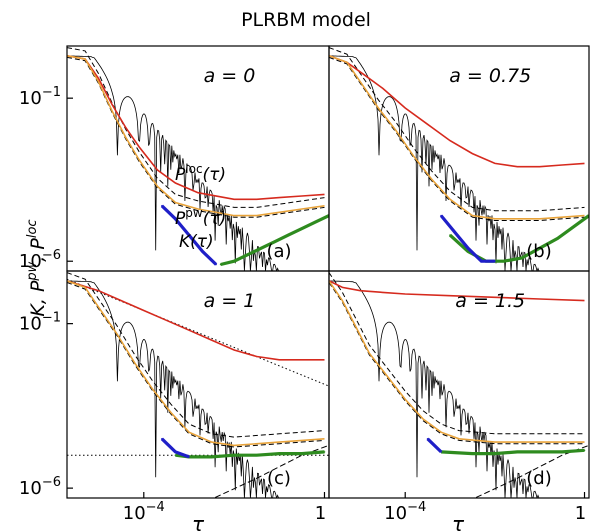 The image size is (592, 531). Describe the element at coordinates (538, 251) in the screenshot. I see `panel-label: (b)` at that location.